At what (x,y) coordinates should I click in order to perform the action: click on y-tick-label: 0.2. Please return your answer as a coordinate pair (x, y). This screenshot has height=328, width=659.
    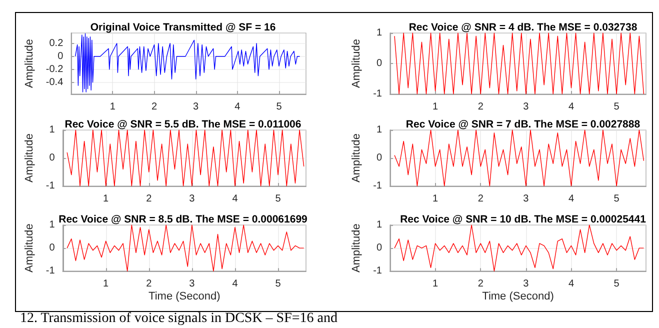
    Looking at the image, I should click on (56, 43).